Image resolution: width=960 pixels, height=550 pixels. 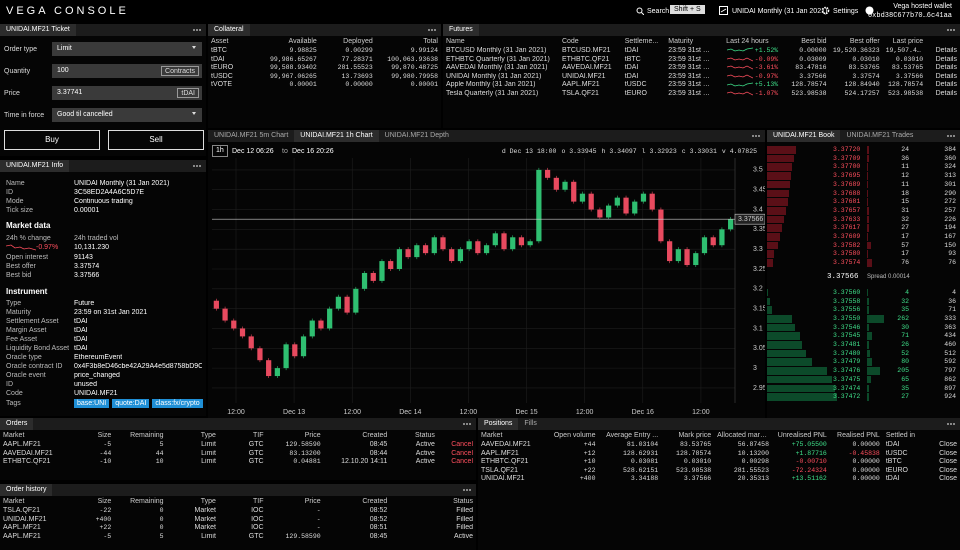 I want to click on book-price: 3.37479, so click(x=847, y=362).